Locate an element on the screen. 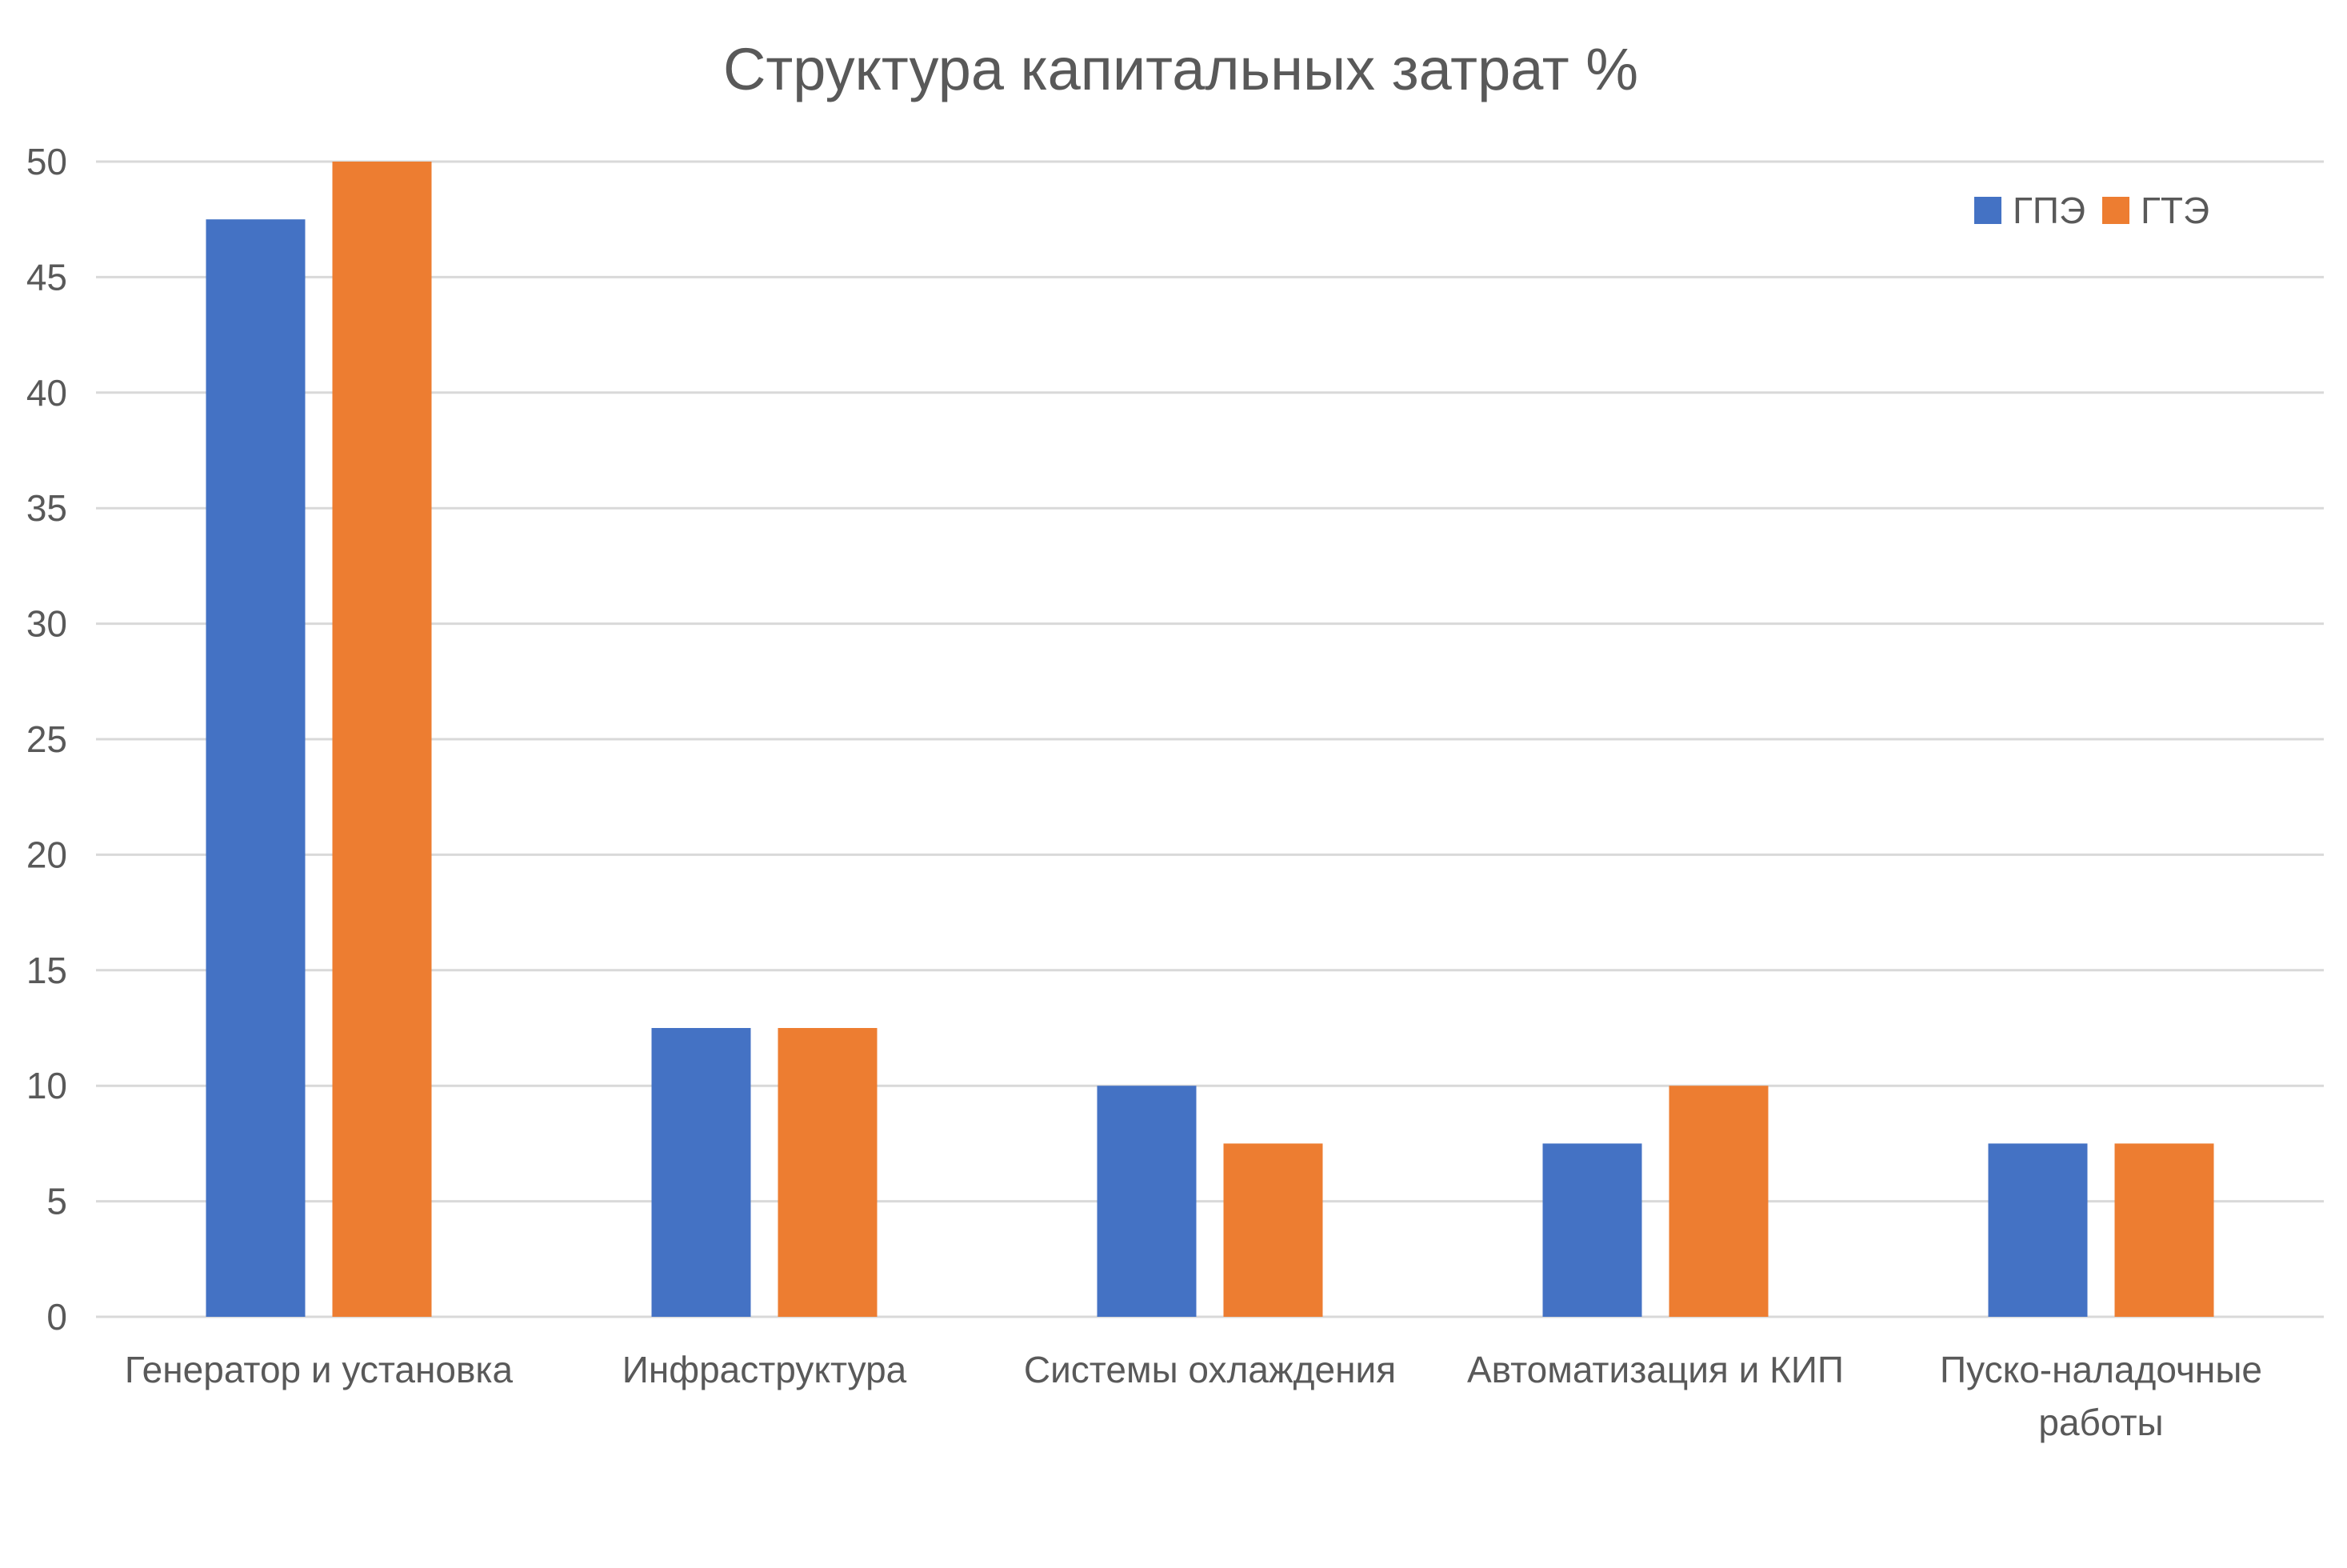 The image size is (2347, 1568). bar-ГТЭ-2 is located at coordinates (1273, 1230).